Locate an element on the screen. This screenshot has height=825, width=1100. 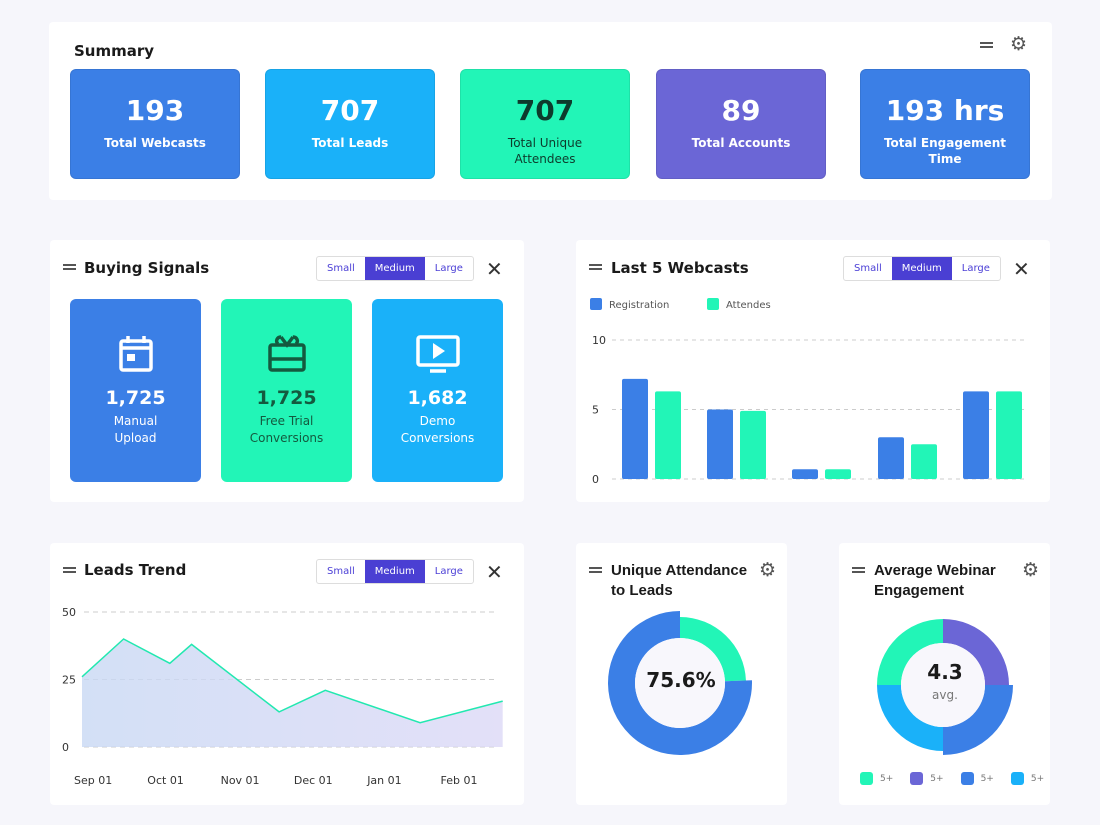
signal-card: 1,725 Free Trial Conversions is located at coordinates (286, 390).